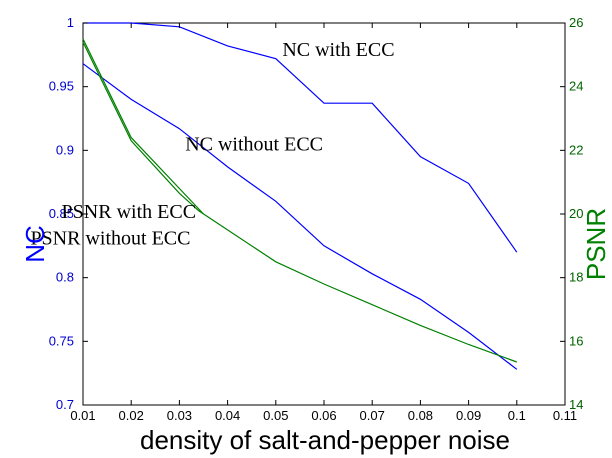 The image size is (612, 458). What do you see at coordinates (576, 340) in the screenshot?
I see `right-tick-label: 16` at bounding box center [576, 340].